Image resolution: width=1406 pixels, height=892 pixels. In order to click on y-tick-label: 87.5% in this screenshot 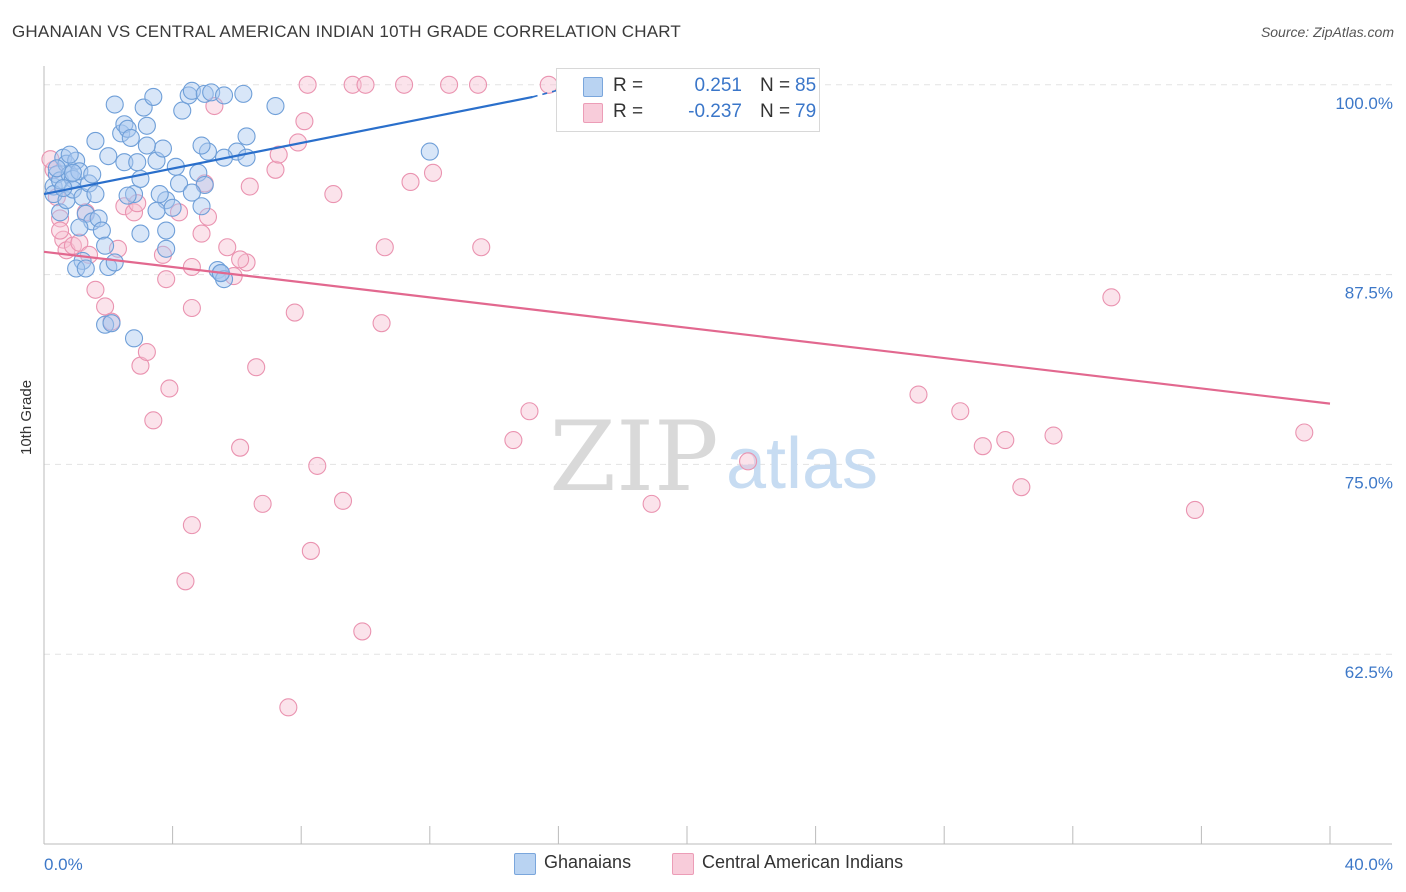, I will do `click(1369, 293)`.